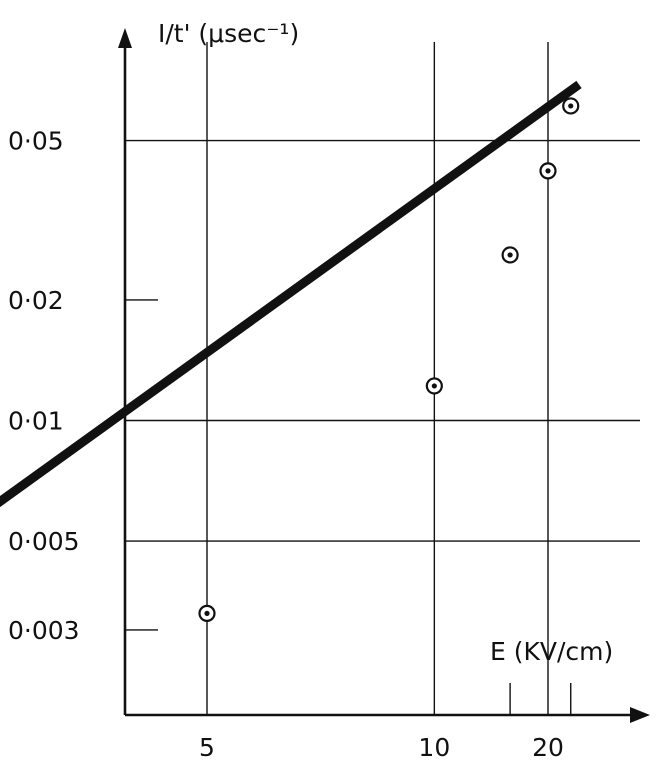 Image resolution: width=656 pixels, height=778 pixels. What do you see at coordinates (36, 421) in the screenshot?
I see `y-tick-label-2: 0·01` at bounding box center [36, 421].